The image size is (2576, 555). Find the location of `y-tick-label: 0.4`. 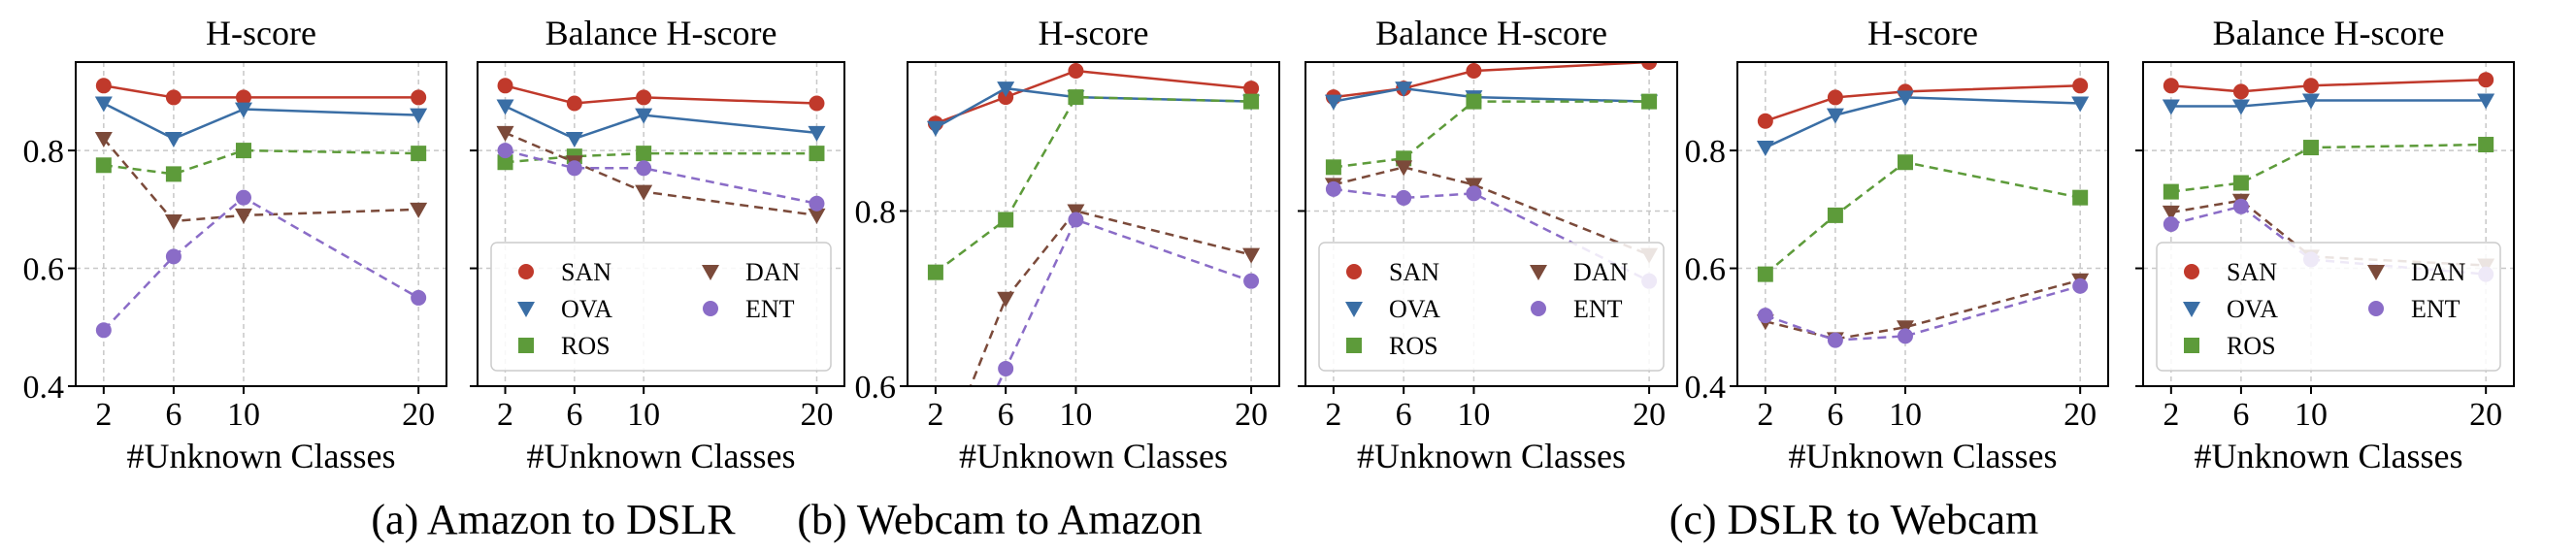

y-tick-label: 0.4 is located at coordinates (1706, 388).